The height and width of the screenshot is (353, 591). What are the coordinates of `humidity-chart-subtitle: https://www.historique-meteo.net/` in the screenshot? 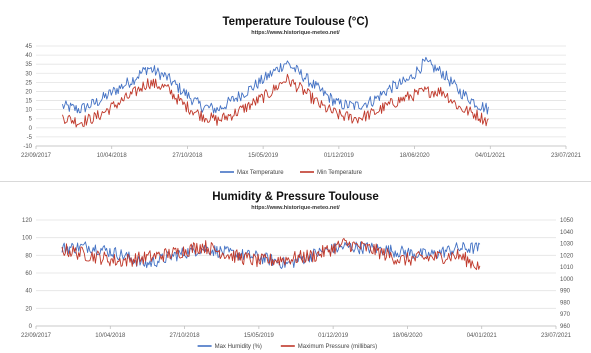 It's located at (295, 208).